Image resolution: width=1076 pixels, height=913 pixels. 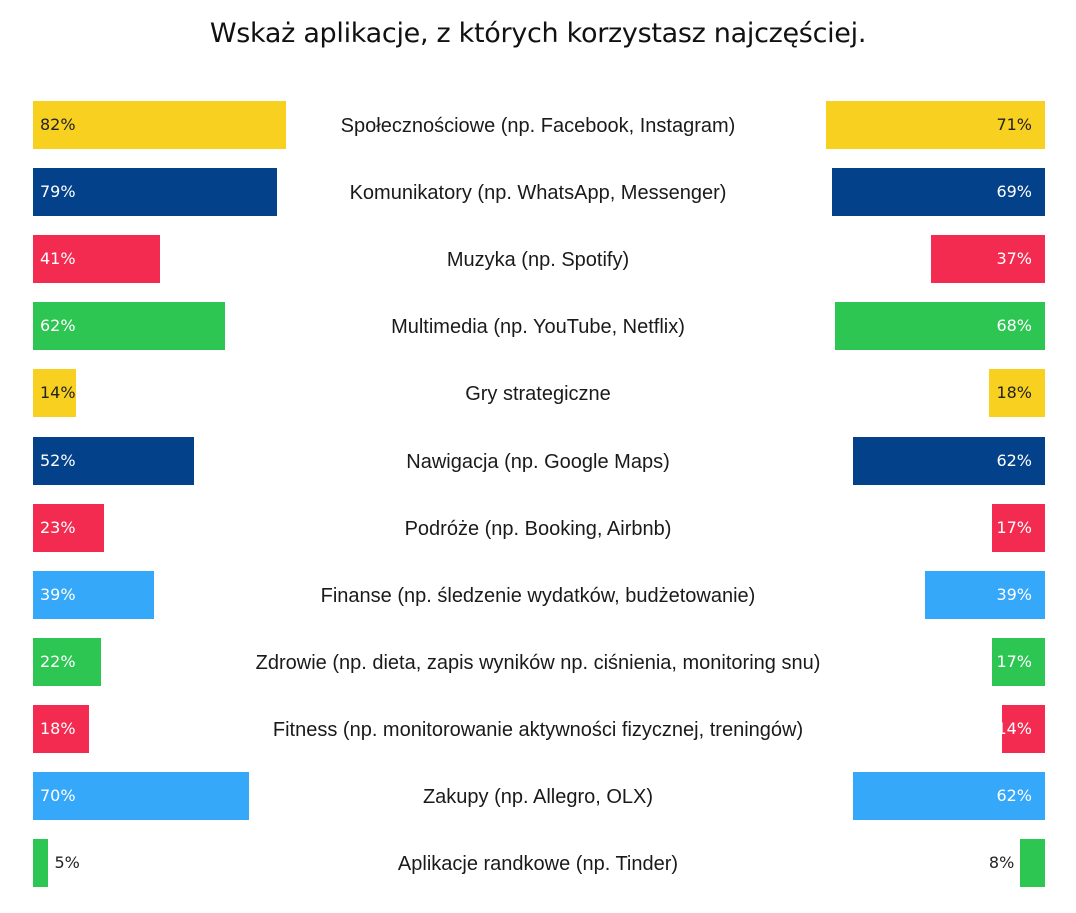 I want to click on left-value-label: 79%, so click(x=58, y=192).